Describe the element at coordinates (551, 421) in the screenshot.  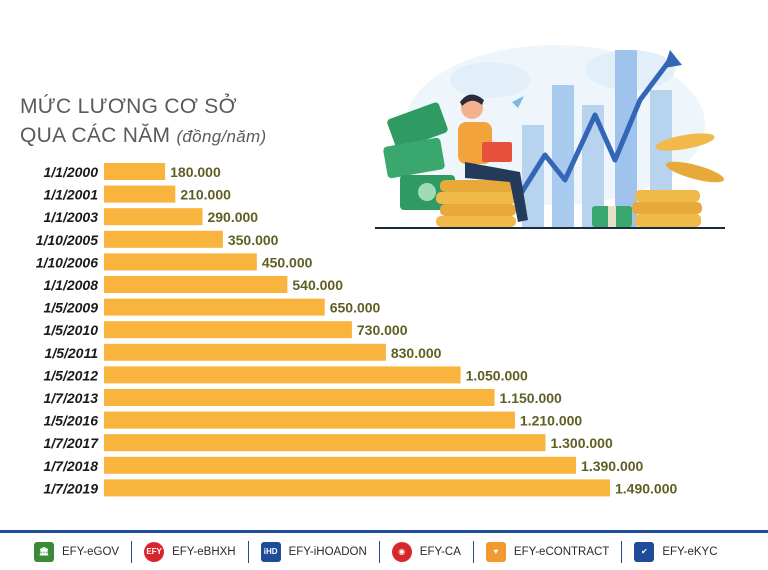
I see `value-label: 1.210.000` at that location.